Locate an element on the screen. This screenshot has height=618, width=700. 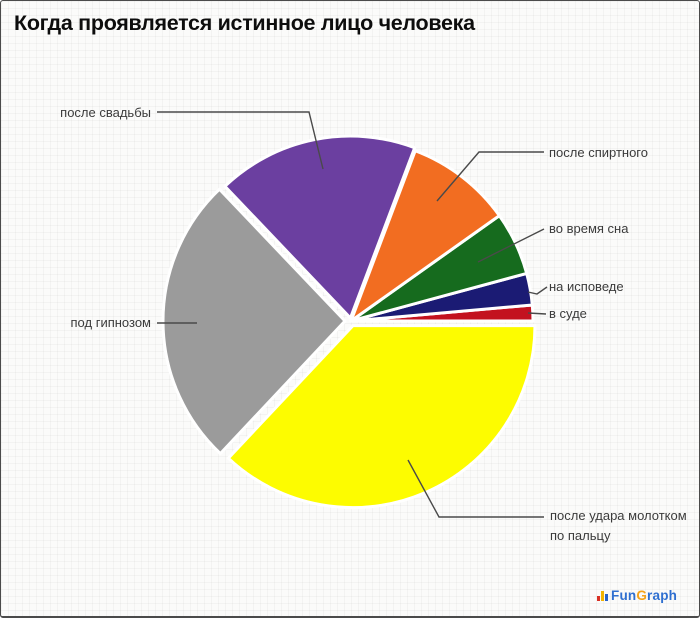
slice-label-after-wedding: после свадьбы is located at coordinates (105, 112).